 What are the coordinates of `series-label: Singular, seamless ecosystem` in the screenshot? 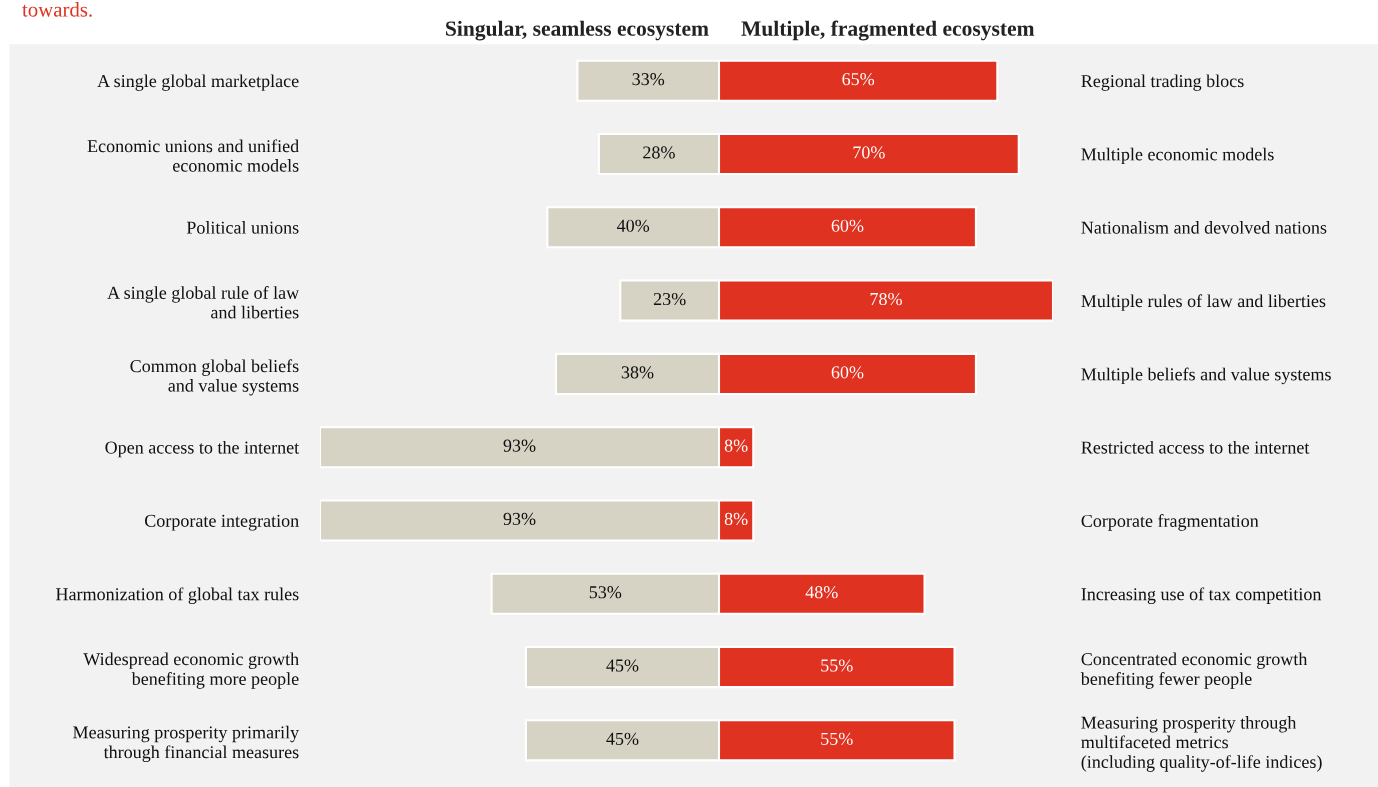 It's located at (577, 30).